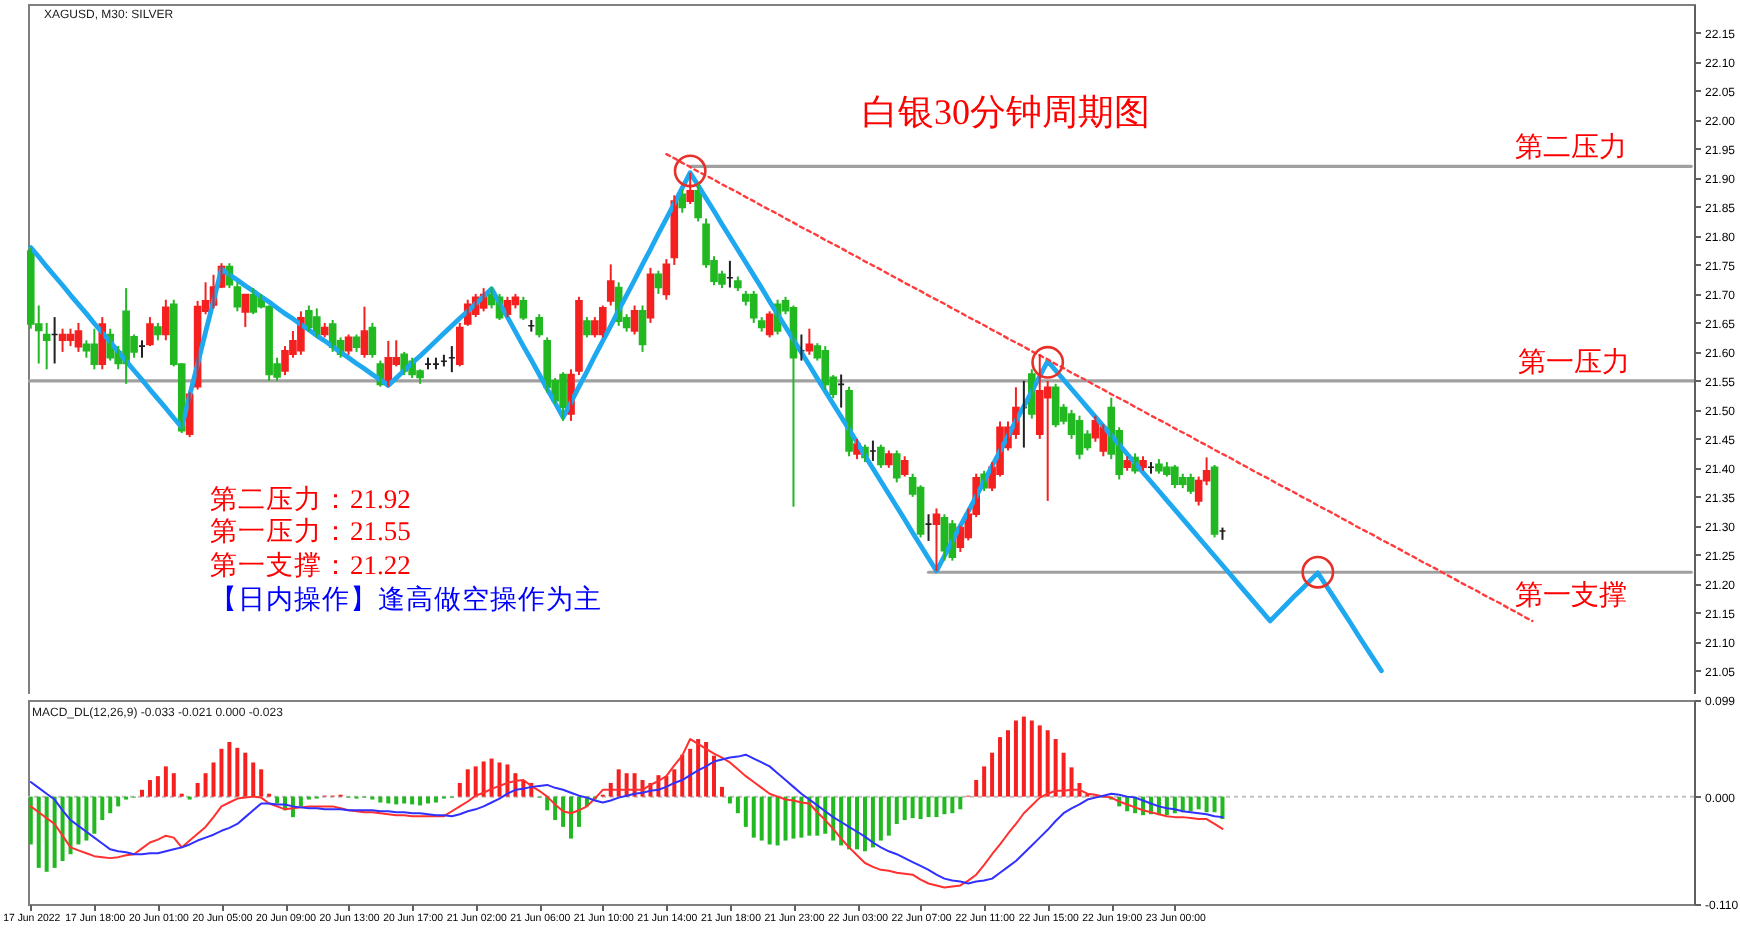  Describe the element at coordinates (1006, 112) in the screenshot. I see `text: 白银30分钟周期图` at that location.